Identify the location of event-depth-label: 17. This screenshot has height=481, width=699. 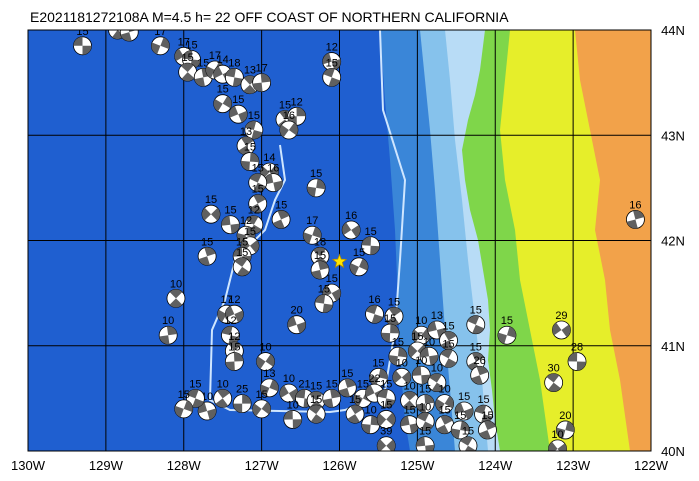
(160, 32).